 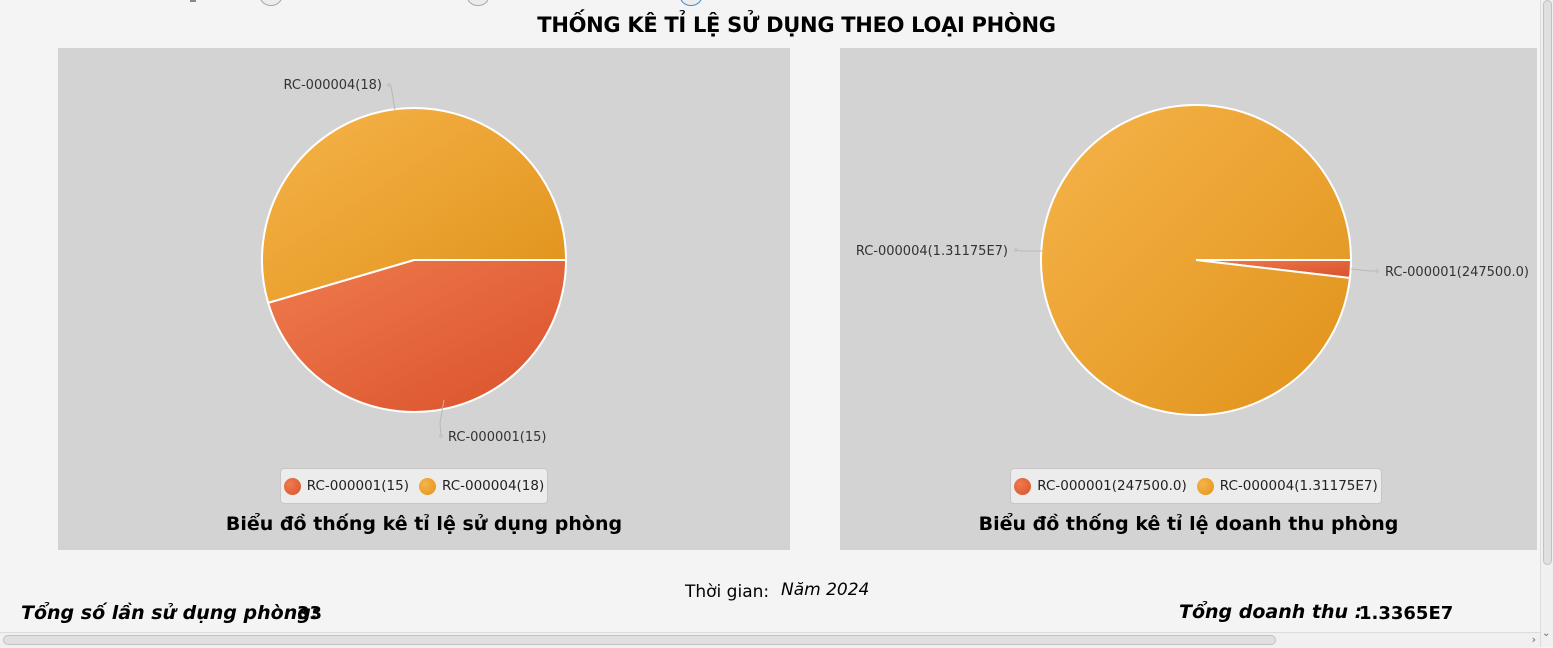 I want to click on legend-item: RC-000004(18), so click(x=482, y=486).